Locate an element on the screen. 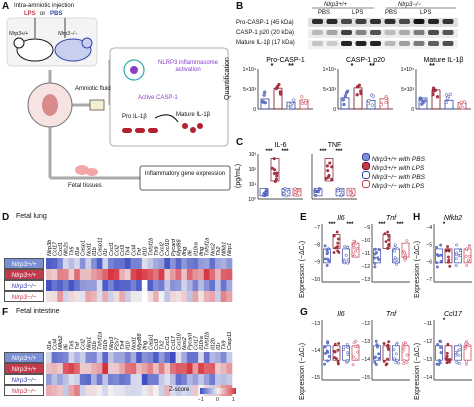 The image size is (474, 407). legend-item-ko-lps: Nlrp3−/− with LPS is located at coordinates (417, 185).